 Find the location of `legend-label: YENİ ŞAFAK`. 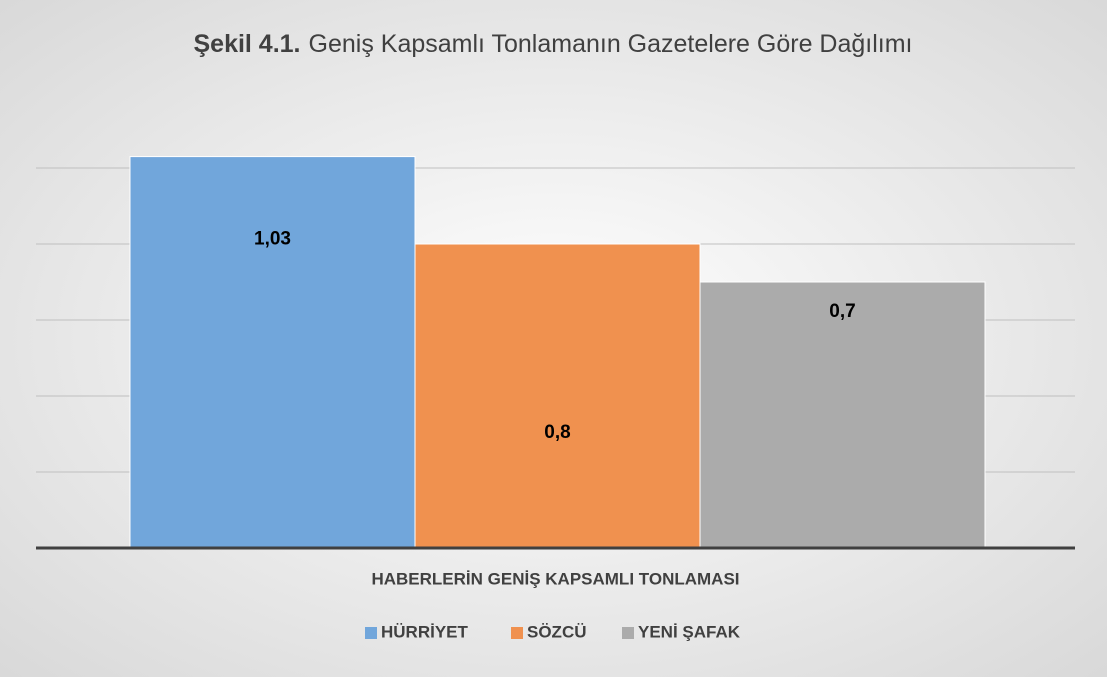

legend-label: YENİ ŞAFAK is located at coordinates (689, 631).